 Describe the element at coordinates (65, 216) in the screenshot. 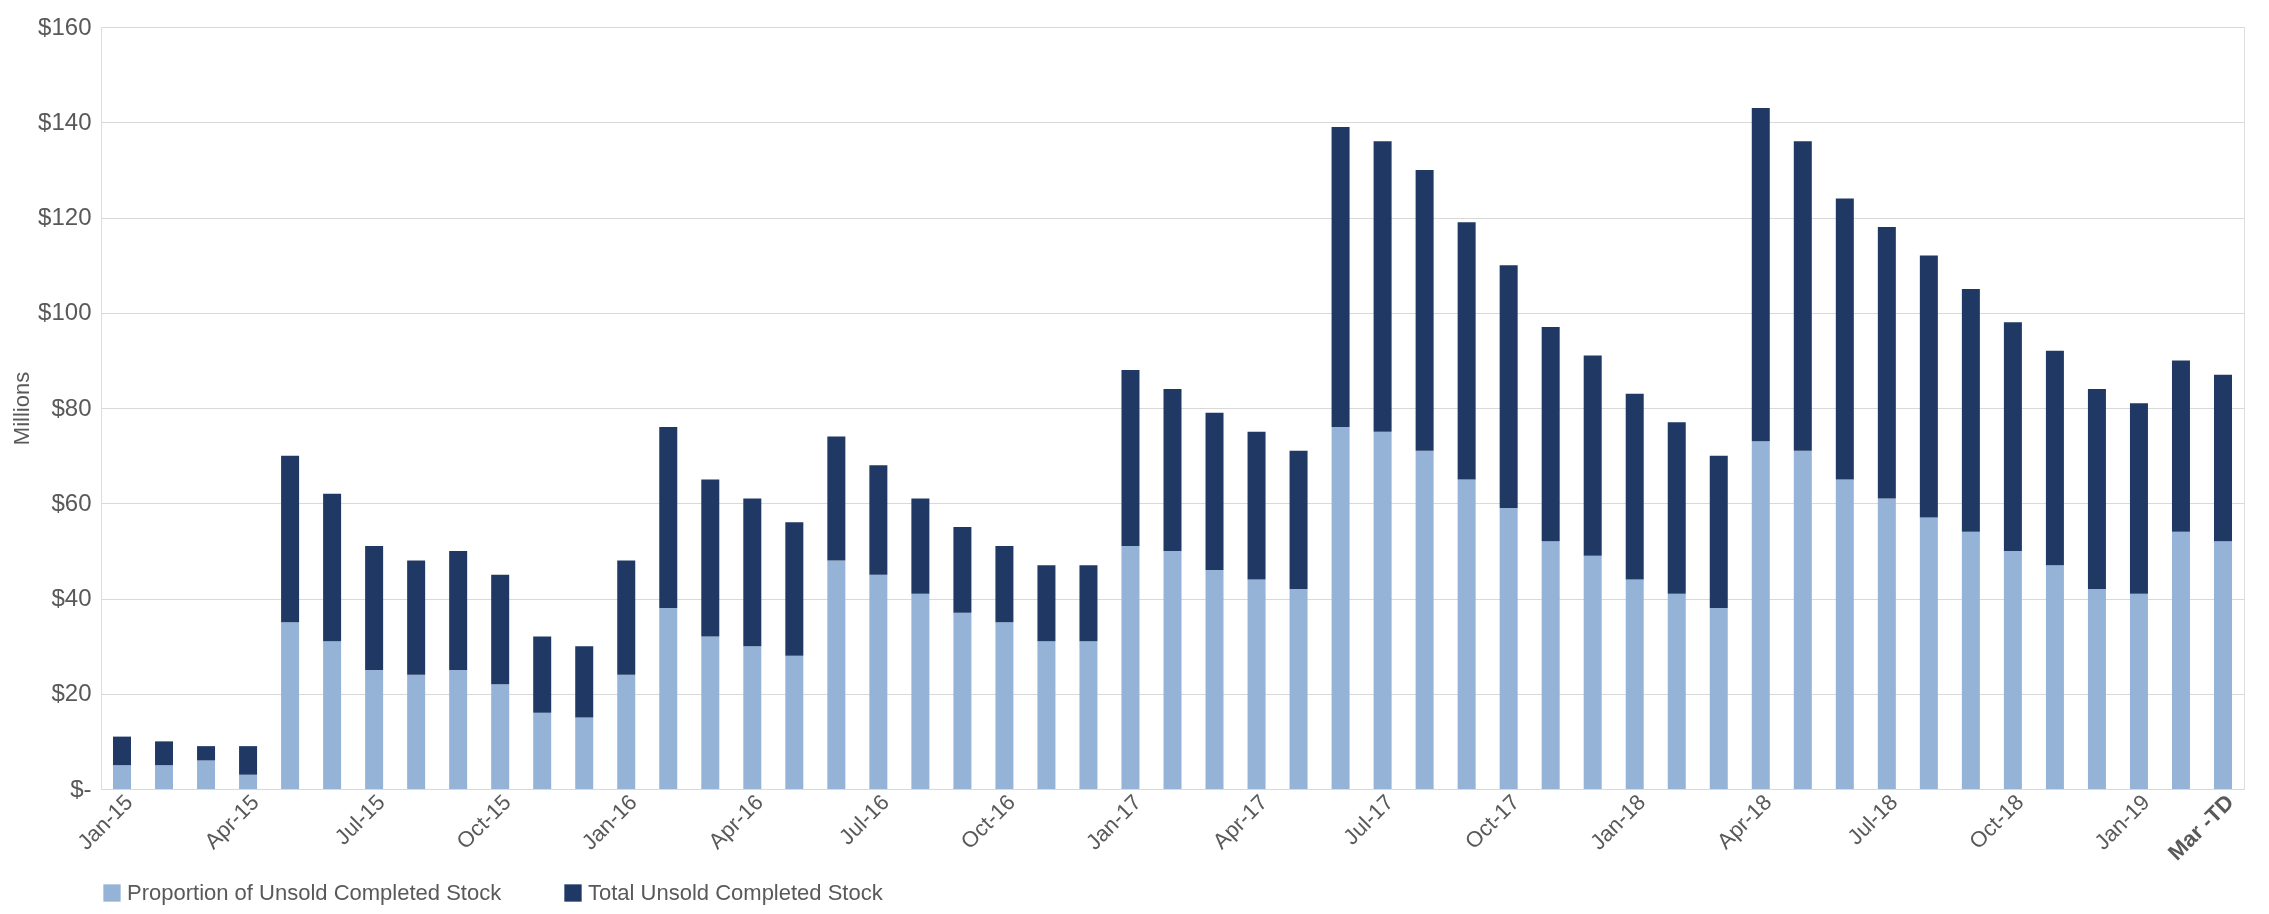

I see `y-tick-label: $120` at that location.